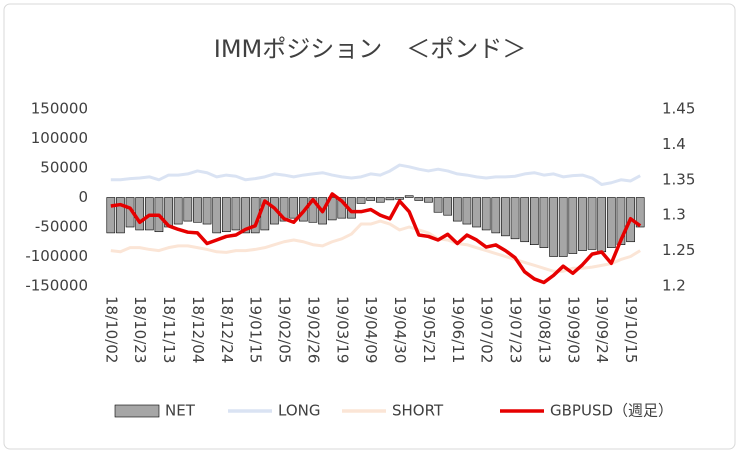 The image size is (740, 458). What do you see at coordinates (227, 329) in the screenshot?
I see `x-tick-label: 18/12/24` at bounding box center [227, 329].